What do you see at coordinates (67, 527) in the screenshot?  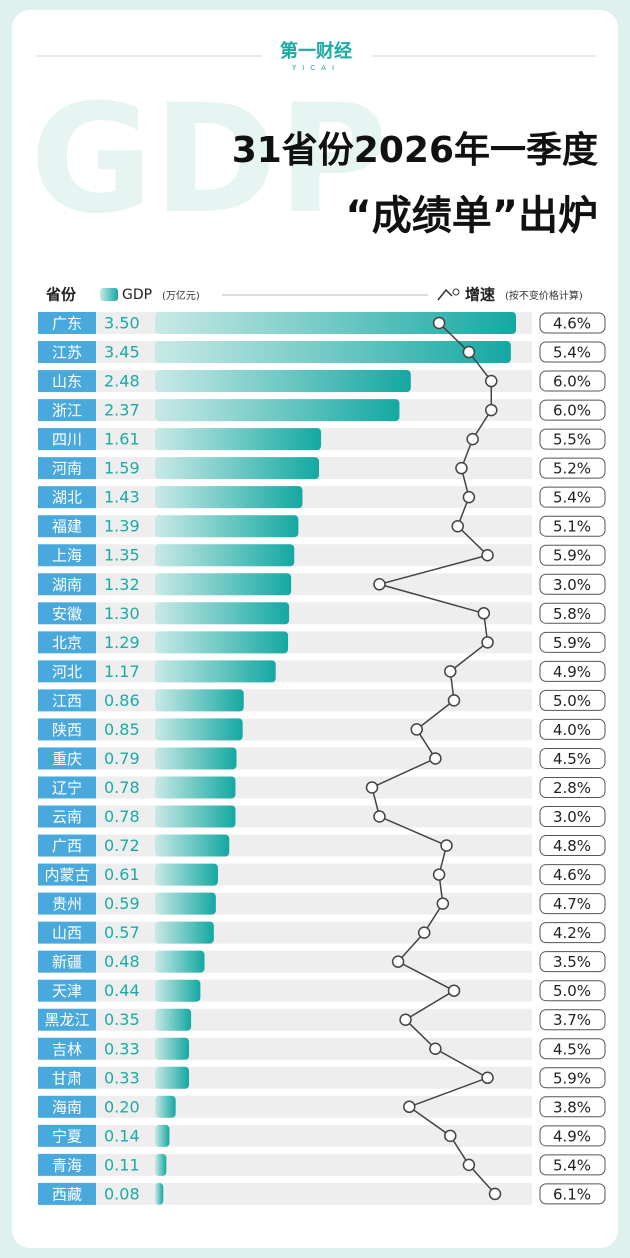 I see `category-label: 福建` at bounding box center [67, 527].